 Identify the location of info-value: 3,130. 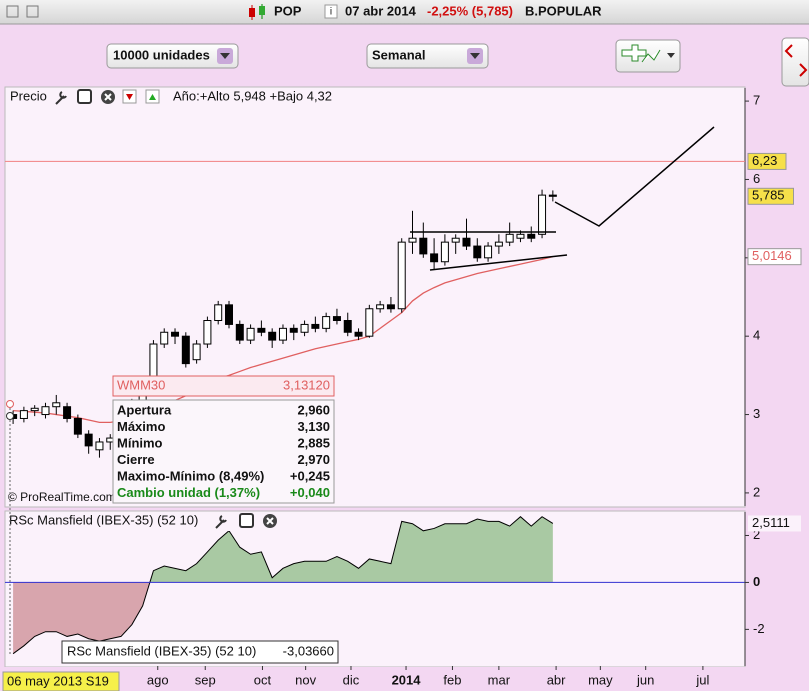
(313, 426).